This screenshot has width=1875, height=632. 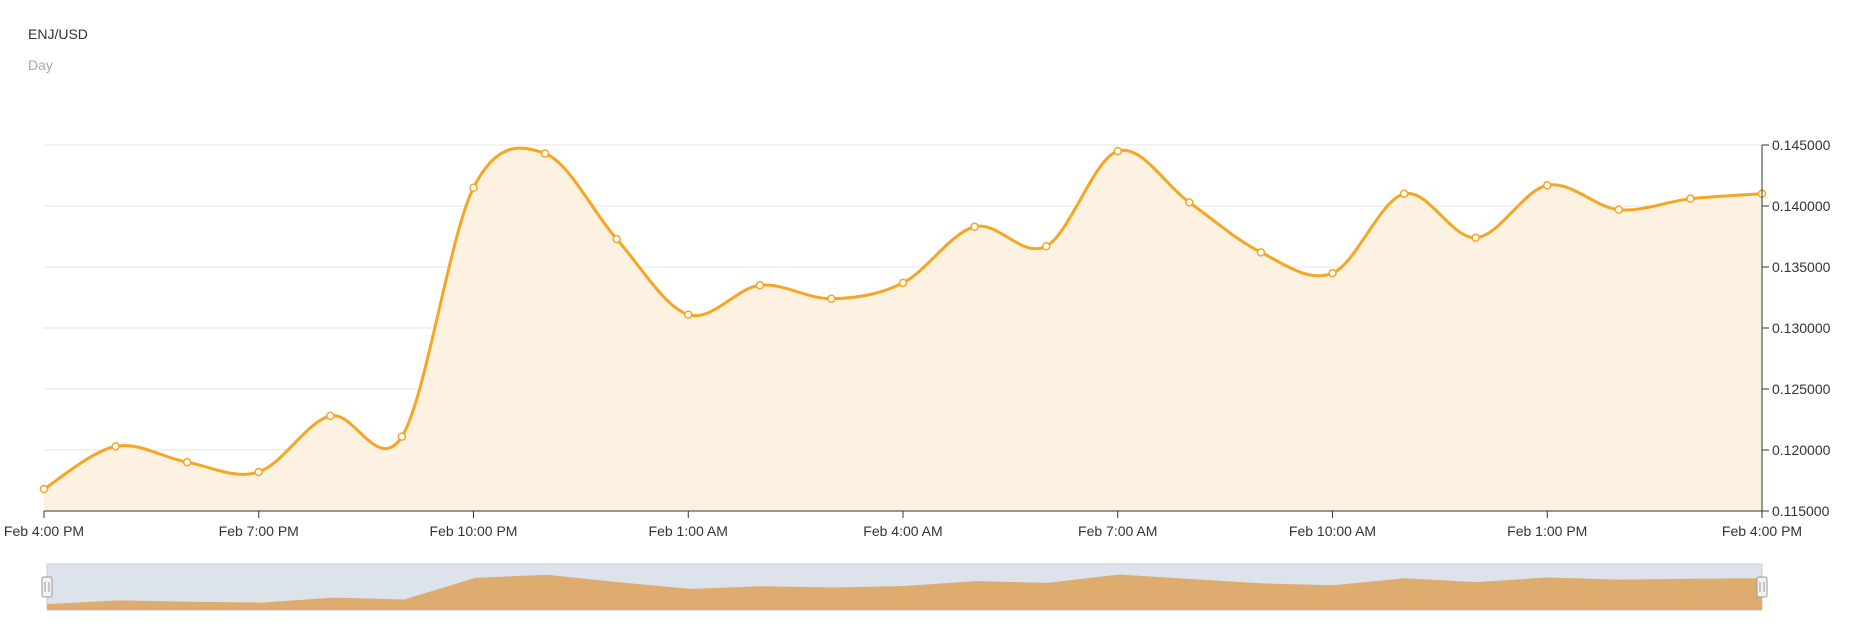 What do you see at coordinates (688, 531) in the screenshot?
I see `x-tick-label: Feb 1:00 AM` at bounding box center [688, 531].